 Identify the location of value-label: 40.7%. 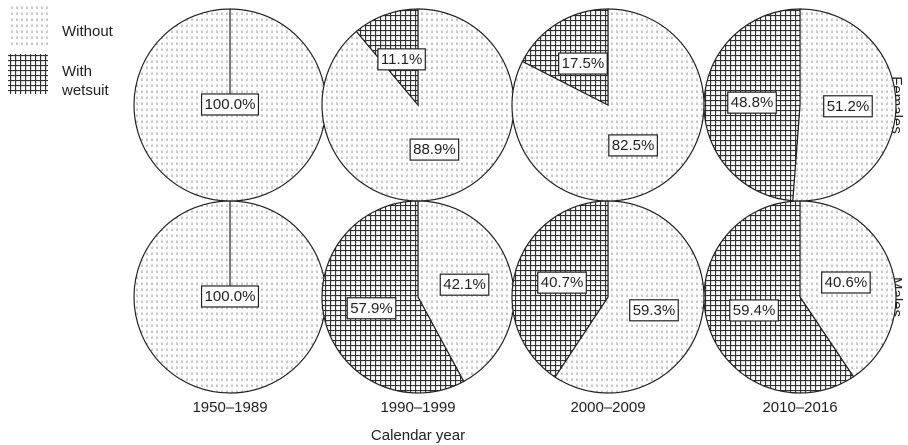
(562, 282).